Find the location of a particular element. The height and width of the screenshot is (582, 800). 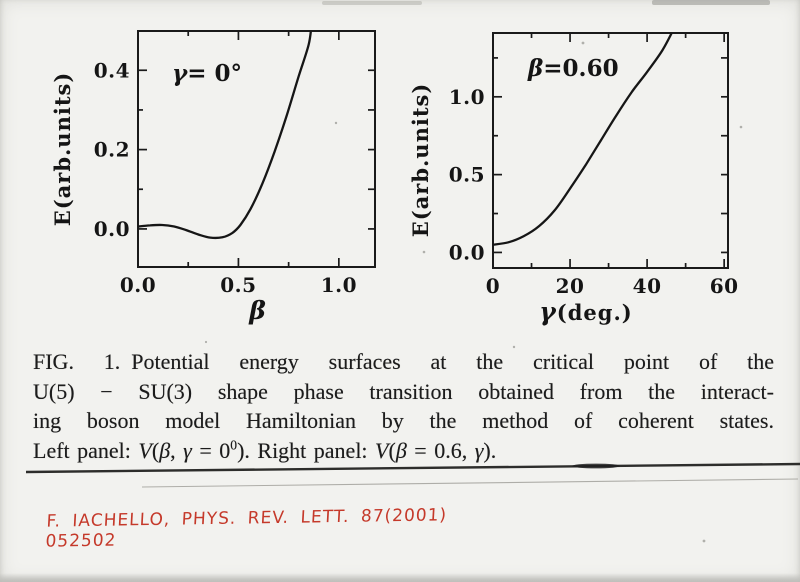

left-energy-curve is located at coordinates (225, 135).